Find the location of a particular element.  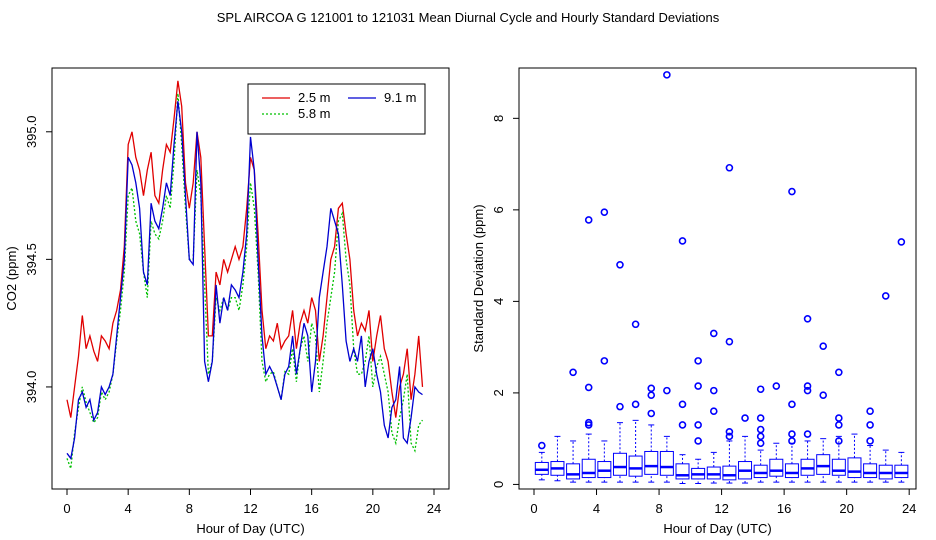

legend-label: 9.1 m is located at coordinates (400, 97).